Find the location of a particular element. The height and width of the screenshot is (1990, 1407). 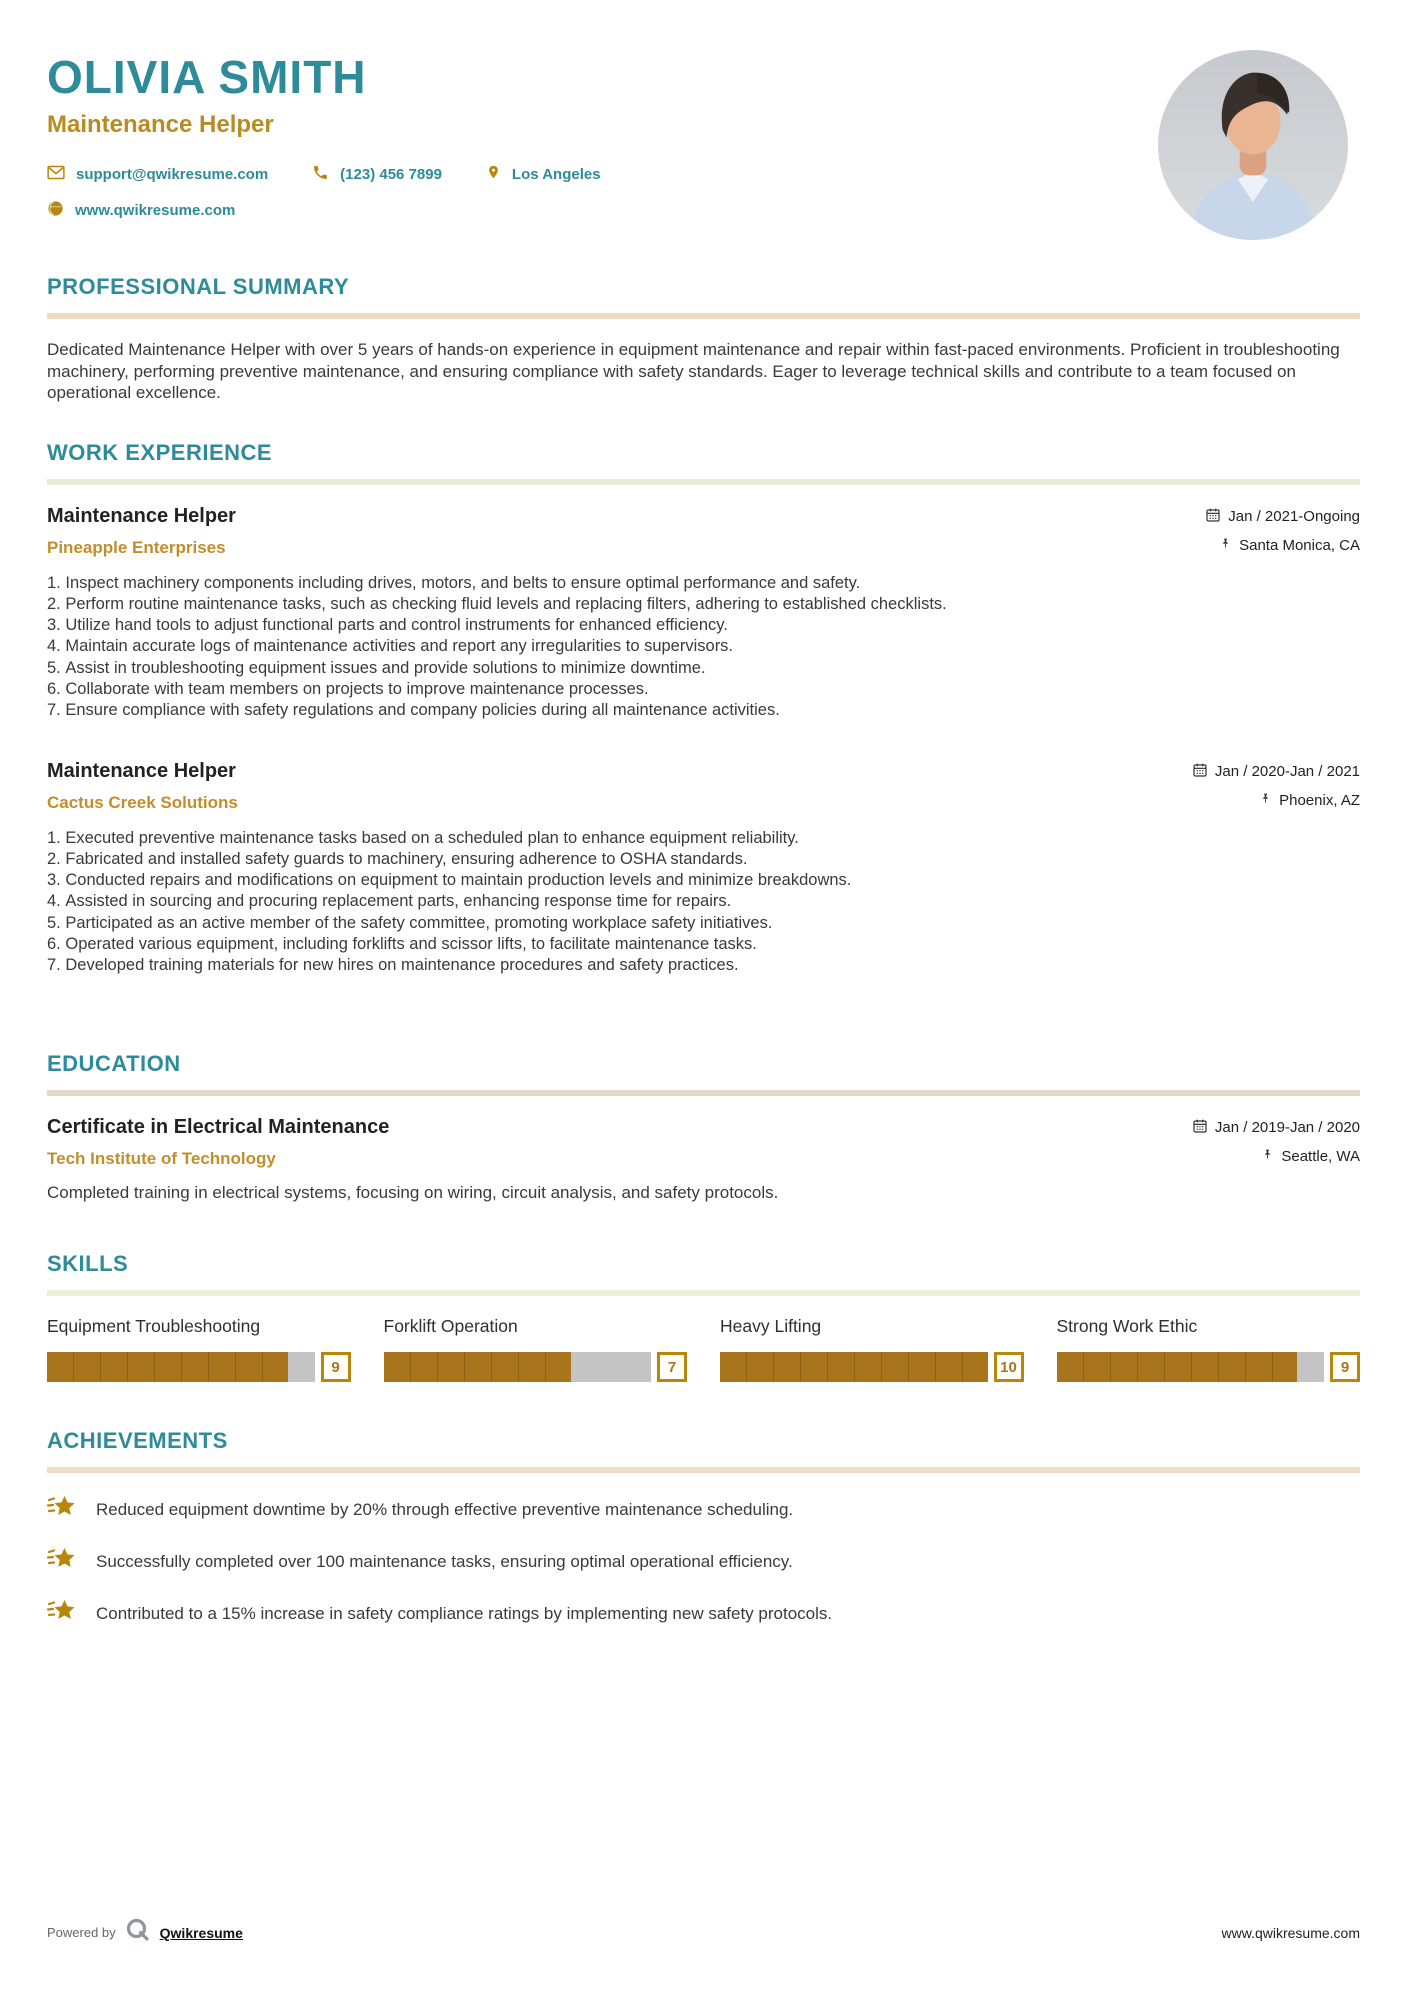

education-heading: EDUCATION is located at coordinates (114, 1063).